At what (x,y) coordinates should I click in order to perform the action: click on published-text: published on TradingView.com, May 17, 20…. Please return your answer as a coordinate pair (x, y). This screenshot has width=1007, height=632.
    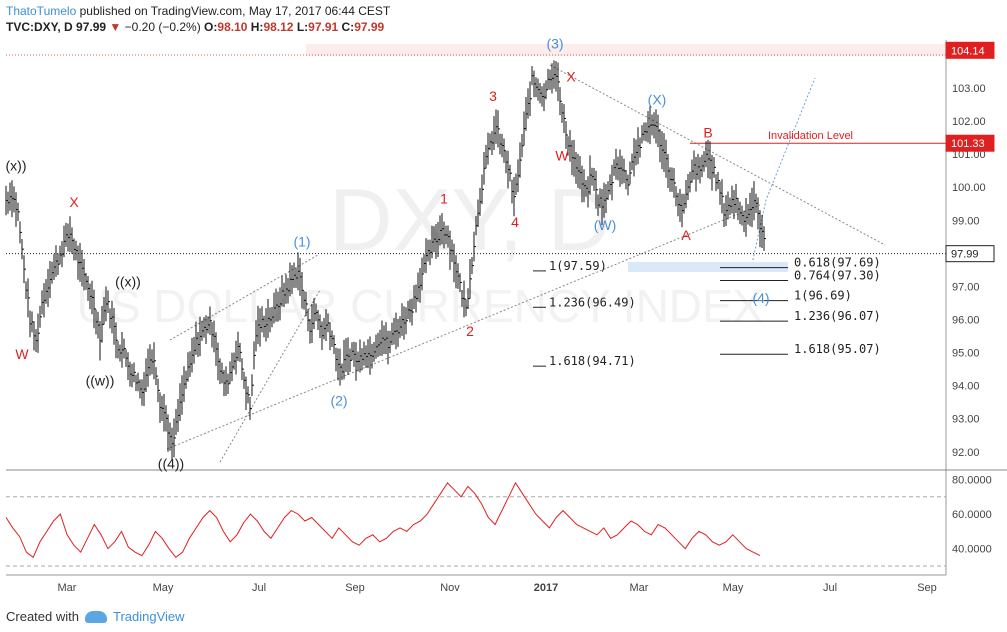
    Looking at the image, I should click on (235, 11).